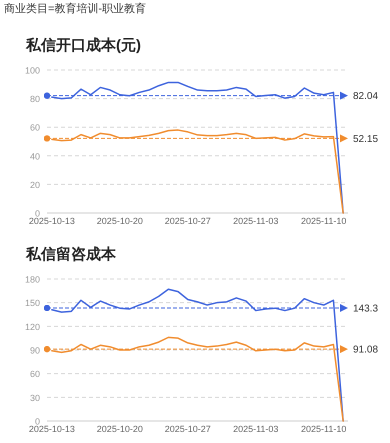 The image size is (390, 443). Describe the element at coordinates (32, 303) in the screenshot. I see `y-tick-label: 150` at that location.